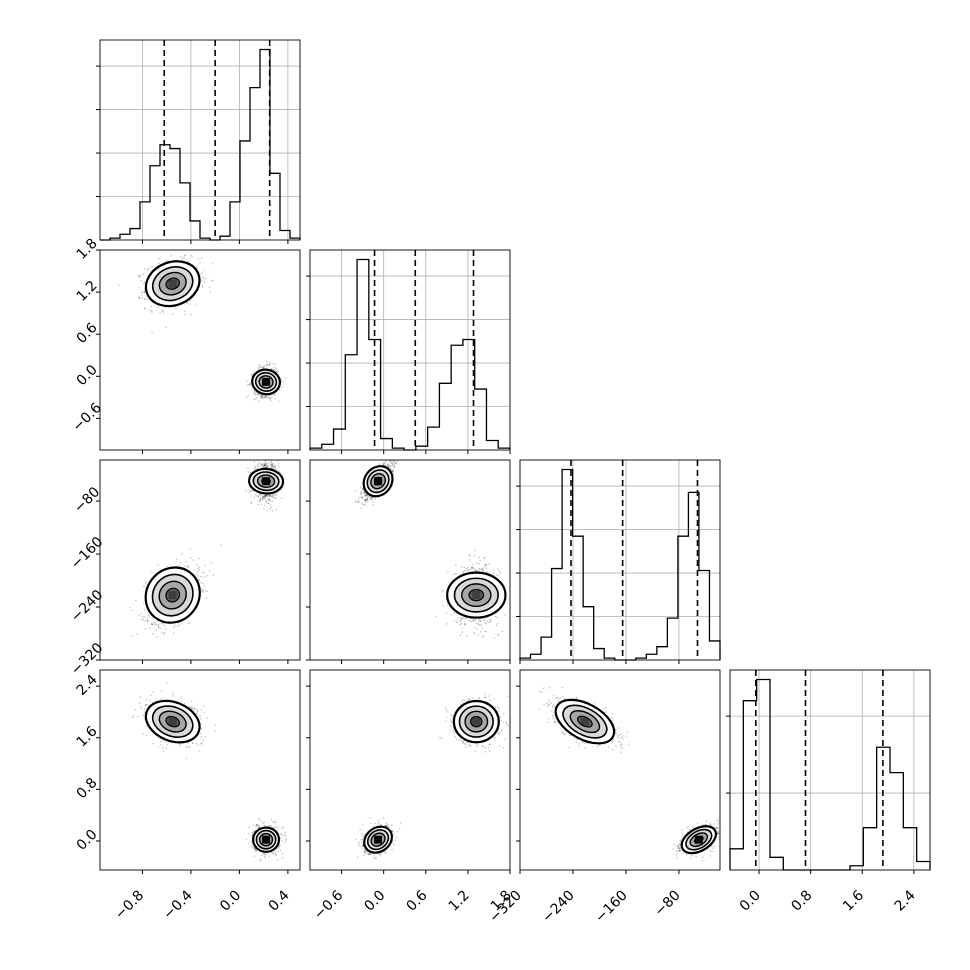 This screenshot has height=970, width=970. I want to click on y-tick-label: −240, so click(87, 606).